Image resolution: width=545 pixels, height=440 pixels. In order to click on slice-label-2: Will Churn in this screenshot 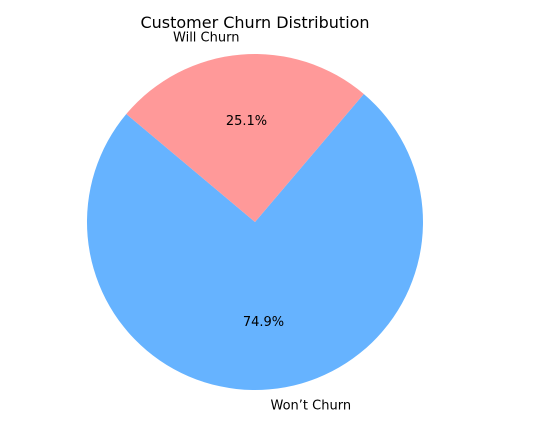, I will do `click(206, 37)`.